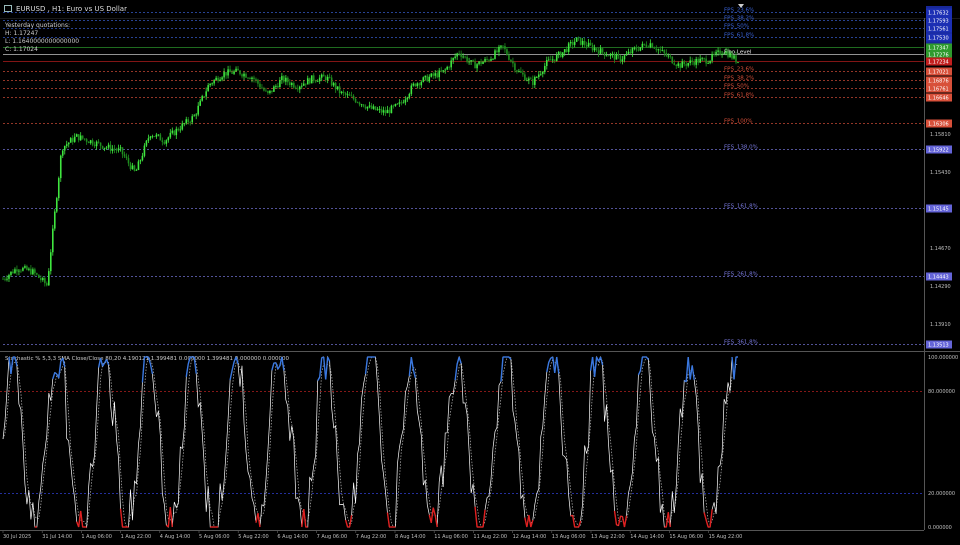  What do you see at coordinates (608, 537) in the screenshot?
I see `time-axis-label: 13 Aug 22:00` at bounding box center [608, 537].